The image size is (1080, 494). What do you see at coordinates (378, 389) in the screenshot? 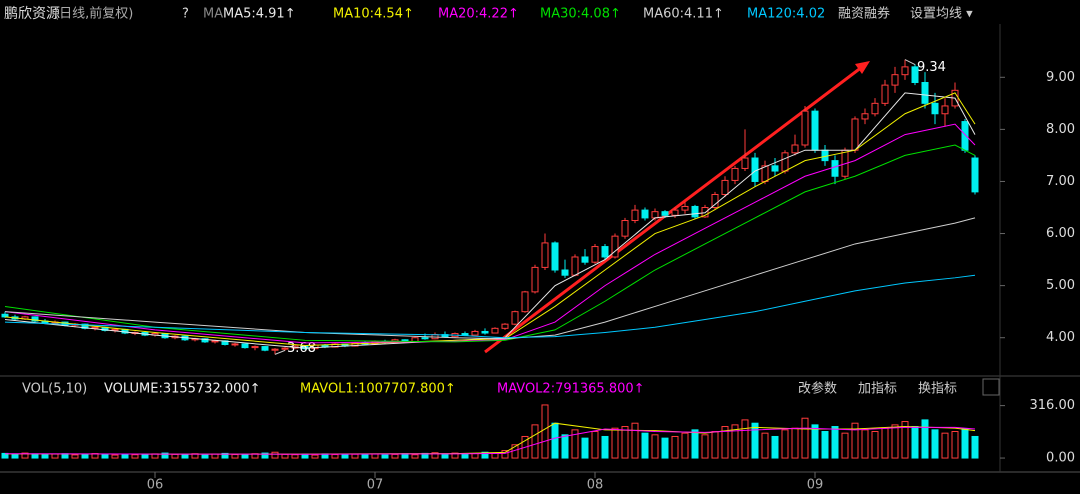
I see `legend-label: MAVOL1:1007707.800↑` at bounding box center [378, 389].